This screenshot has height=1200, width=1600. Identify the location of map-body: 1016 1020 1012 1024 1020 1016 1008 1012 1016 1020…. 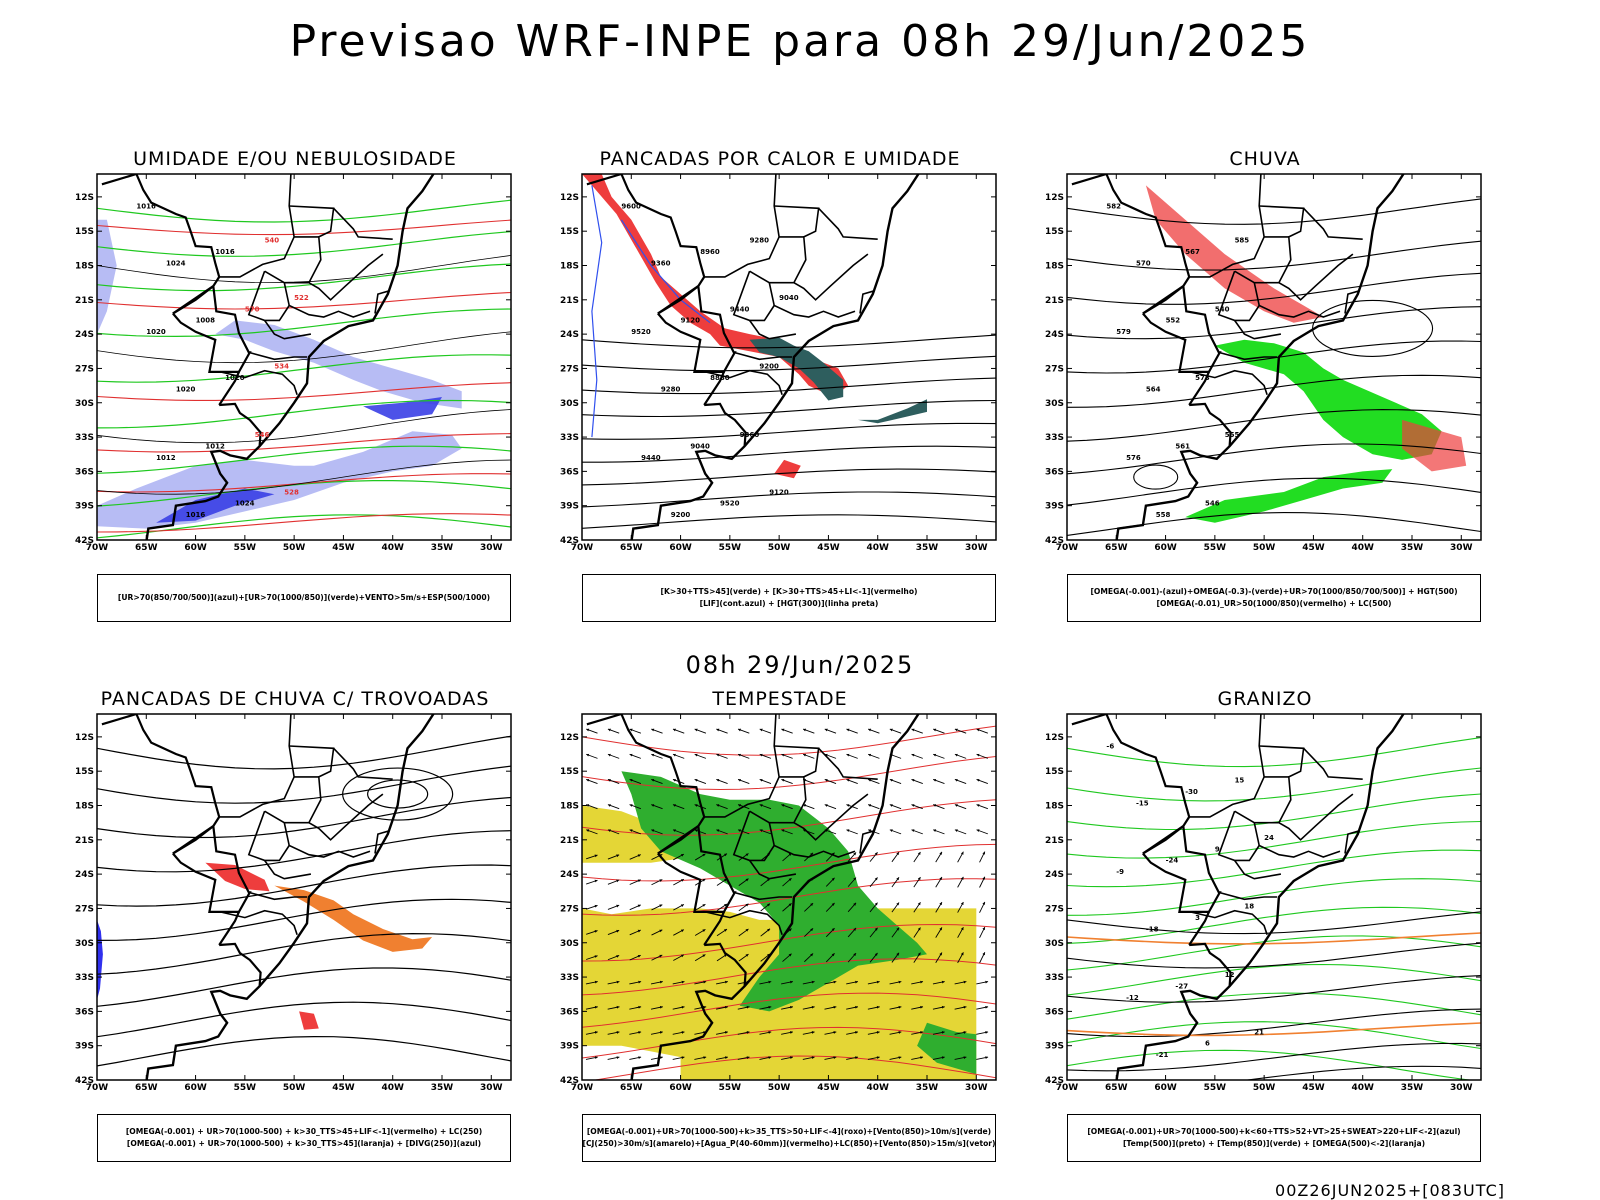
(304, 357).